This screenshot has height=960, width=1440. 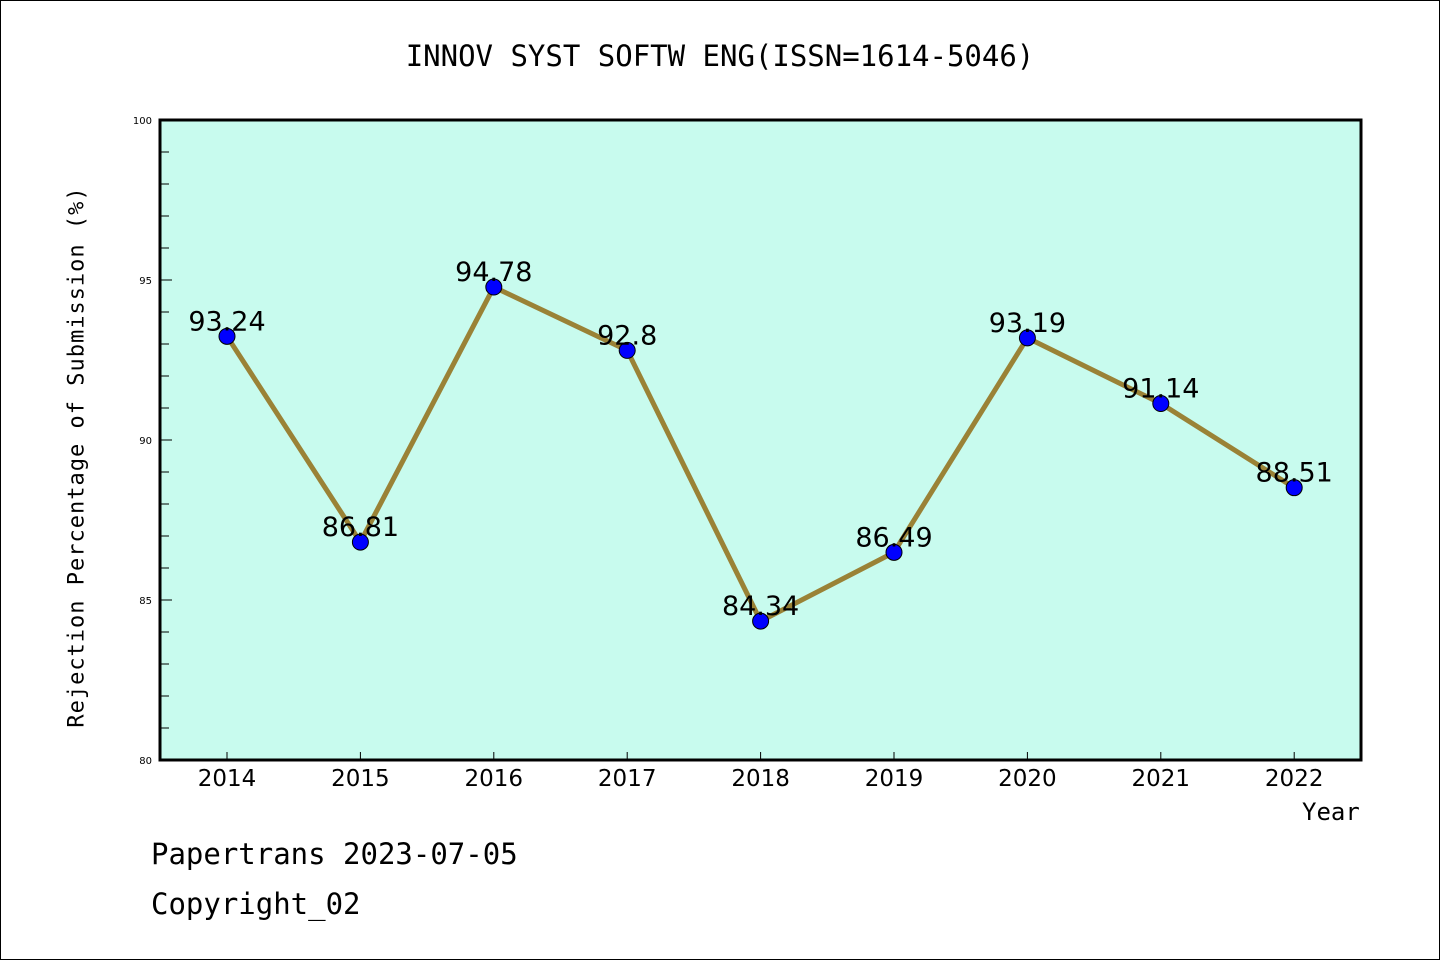 I want to click on x-axis-label: Year, so click(x=1331, y=812).